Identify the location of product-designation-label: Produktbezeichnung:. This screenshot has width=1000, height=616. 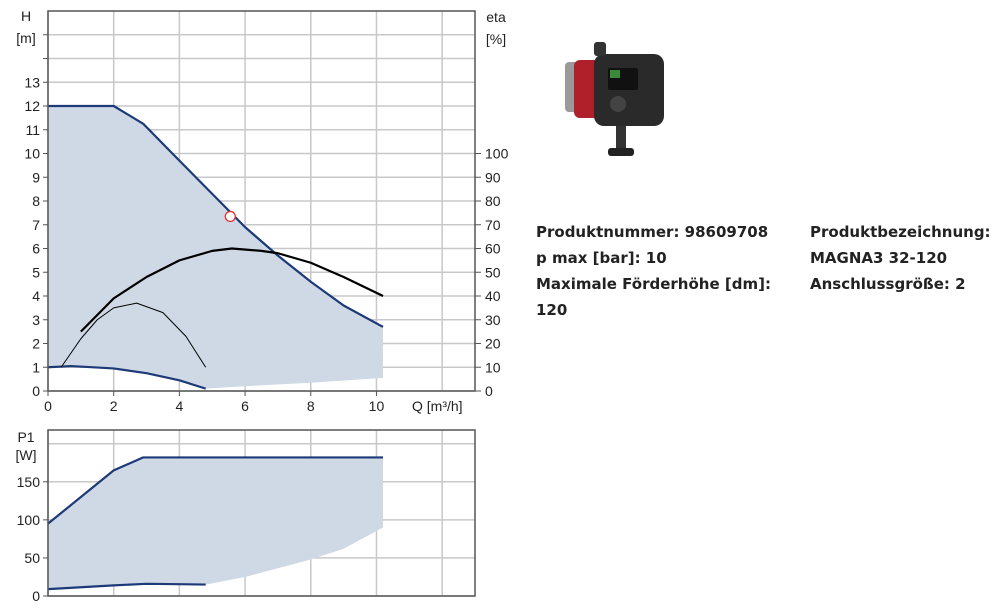
(900, 232).